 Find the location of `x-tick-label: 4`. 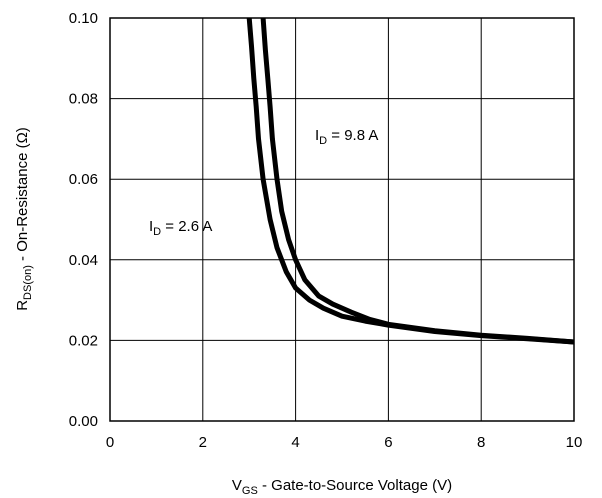

x-tick-label: 4 is located at coordinates (295, 442).